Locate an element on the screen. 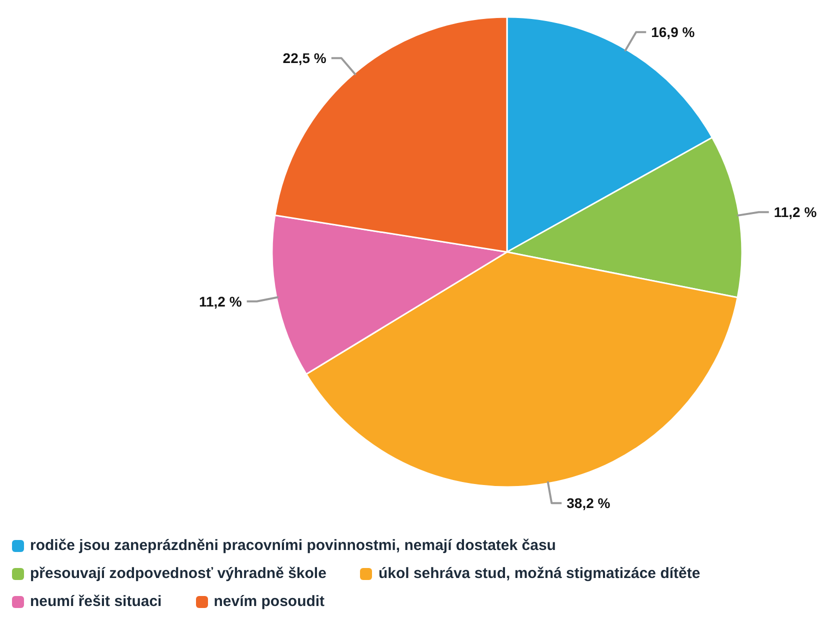 The width and height of the screenshot is (840, 626). legend-label: úkol sehráva stud, možná stigmatizáce dítěte is located at coordinates (539, 574).